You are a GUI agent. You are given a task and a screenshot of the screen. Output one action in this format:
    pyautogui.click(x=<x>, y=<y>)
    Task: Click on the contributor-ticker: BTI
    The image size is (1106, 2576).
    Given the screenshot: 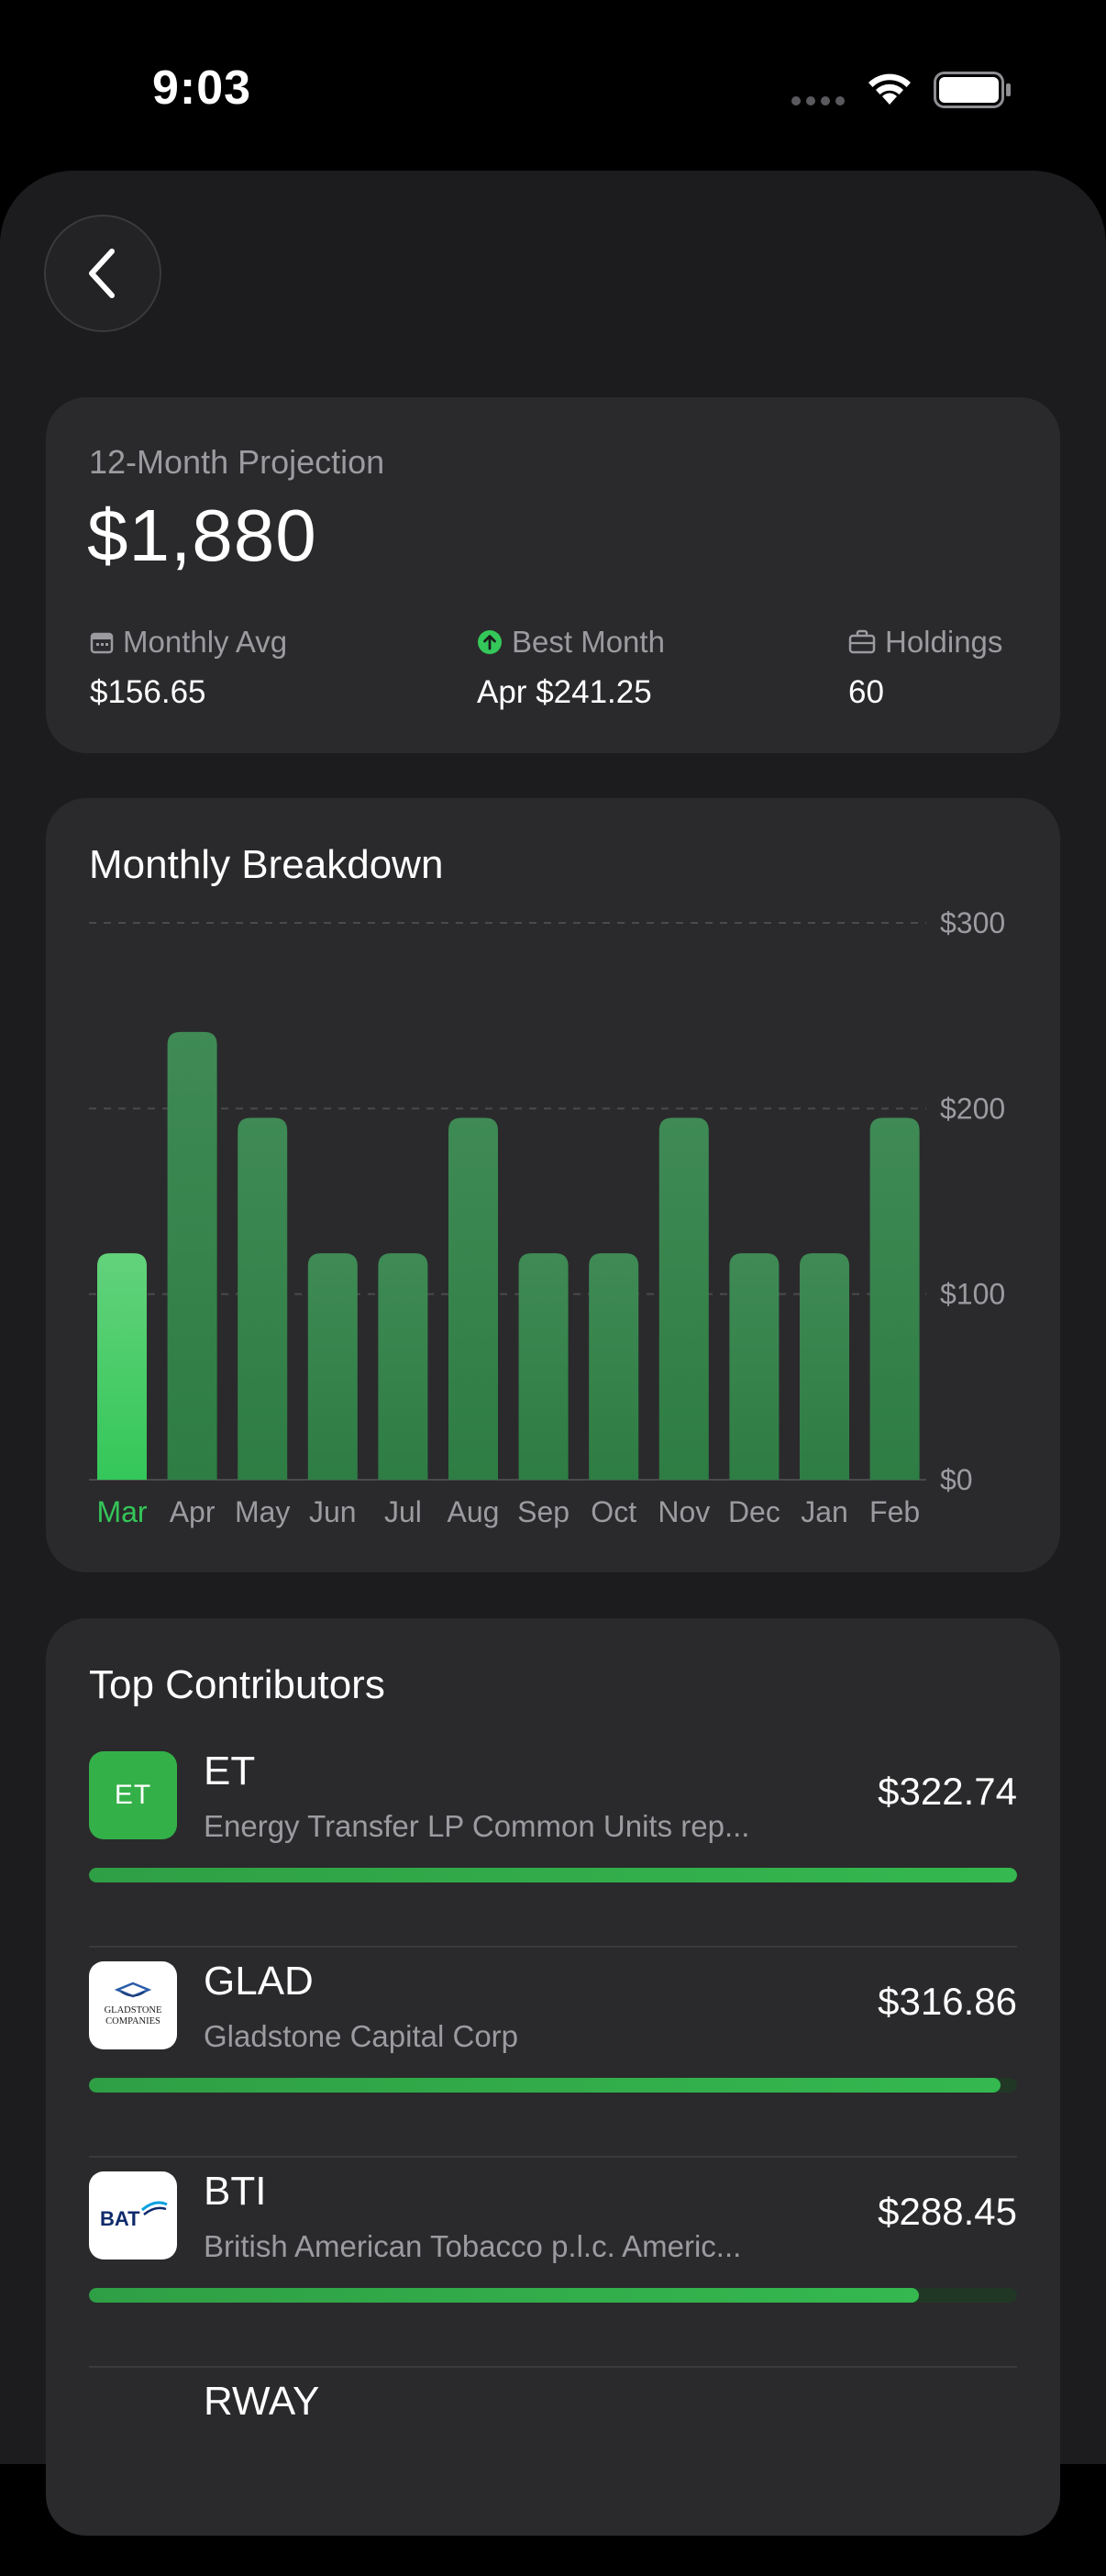 What is the action you would take?
    pyautogui.click(x=236, y=2191)
    